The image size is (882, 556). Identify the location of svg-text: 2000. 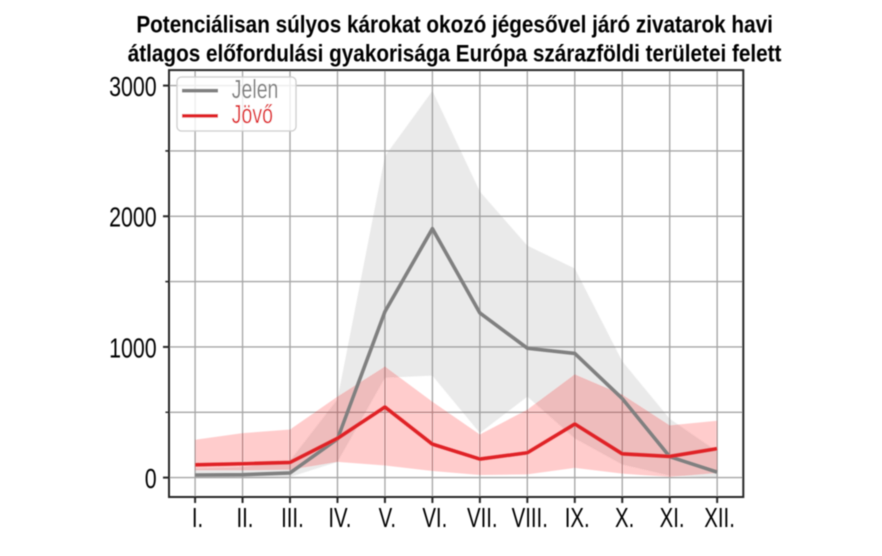
(133, 218).